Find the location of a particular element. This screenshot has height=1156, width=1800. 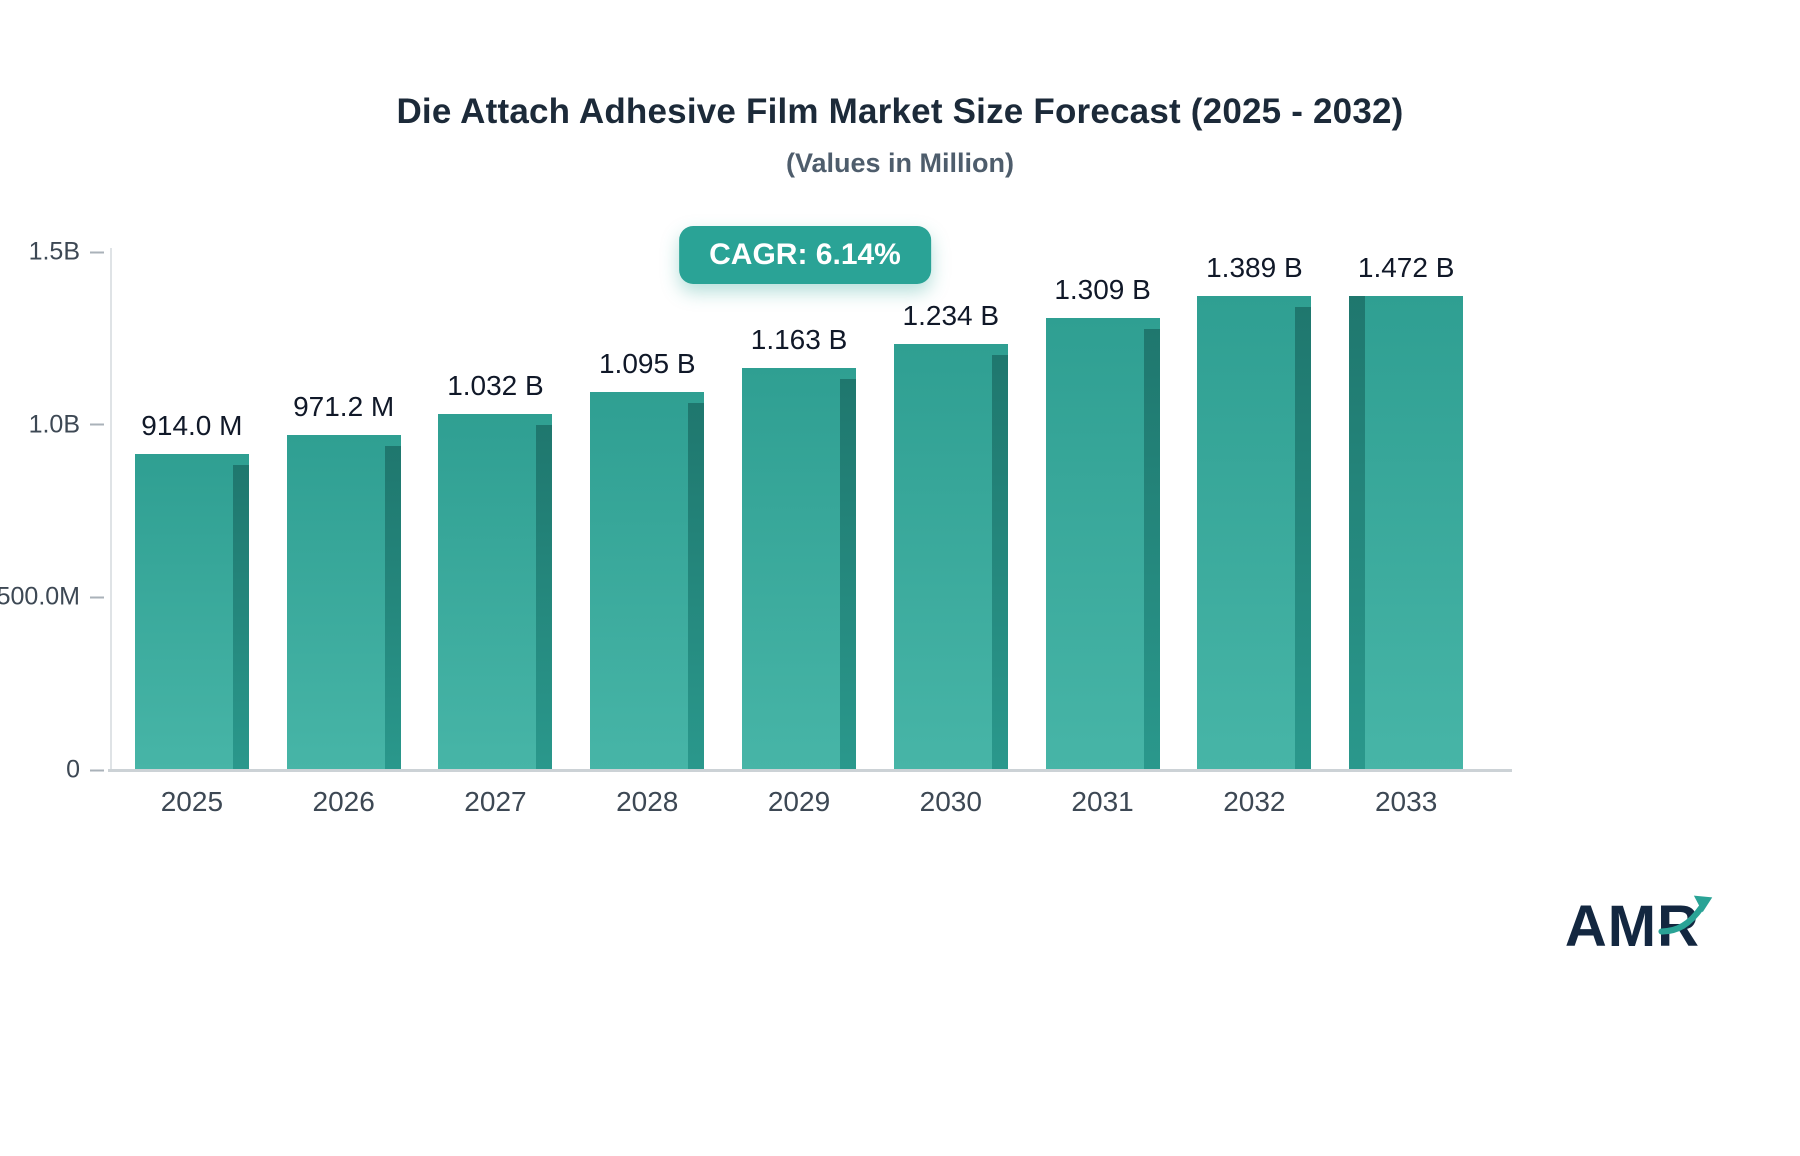

y-tick: 1.0B is located at coordinates (66, 424).